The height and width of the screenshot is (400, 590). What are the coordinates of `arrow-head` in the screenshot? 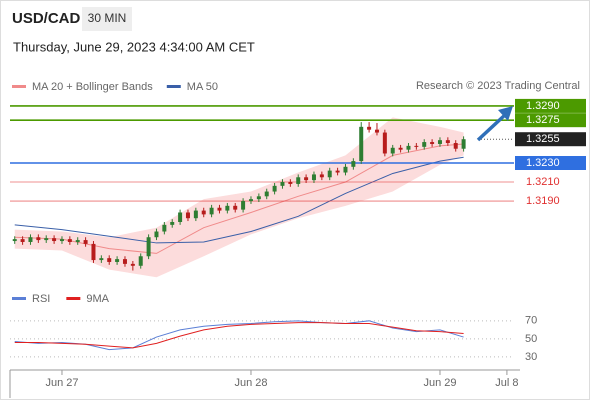 It's located at (505, 113).